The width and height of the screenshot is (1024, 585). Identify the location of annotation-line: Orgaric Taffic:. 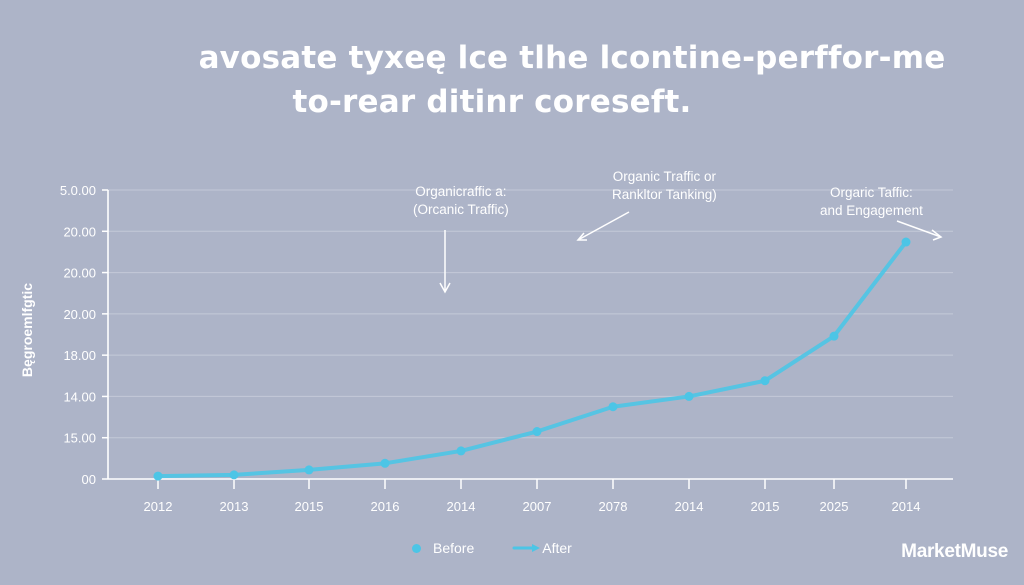
(871, 192).